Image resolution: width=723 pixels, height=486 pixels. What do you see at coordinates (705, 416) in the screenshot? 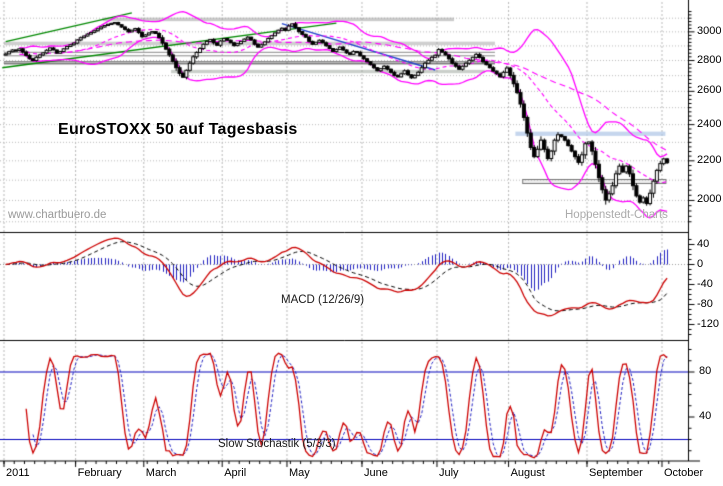
I see `stochastic-tick-label: 40` at bounding box center [705, 416].